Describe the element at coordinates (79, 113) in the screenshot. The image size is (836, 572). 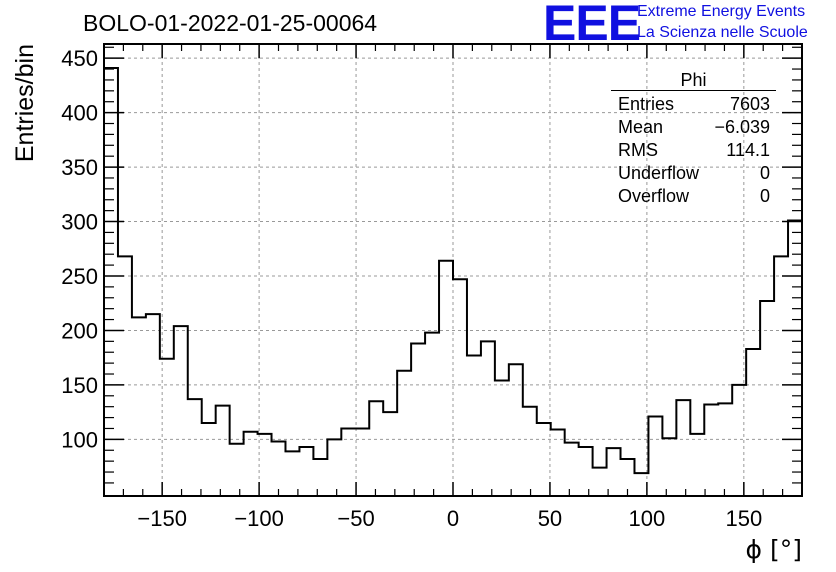
I see `y-tick-label: 400` at that location.